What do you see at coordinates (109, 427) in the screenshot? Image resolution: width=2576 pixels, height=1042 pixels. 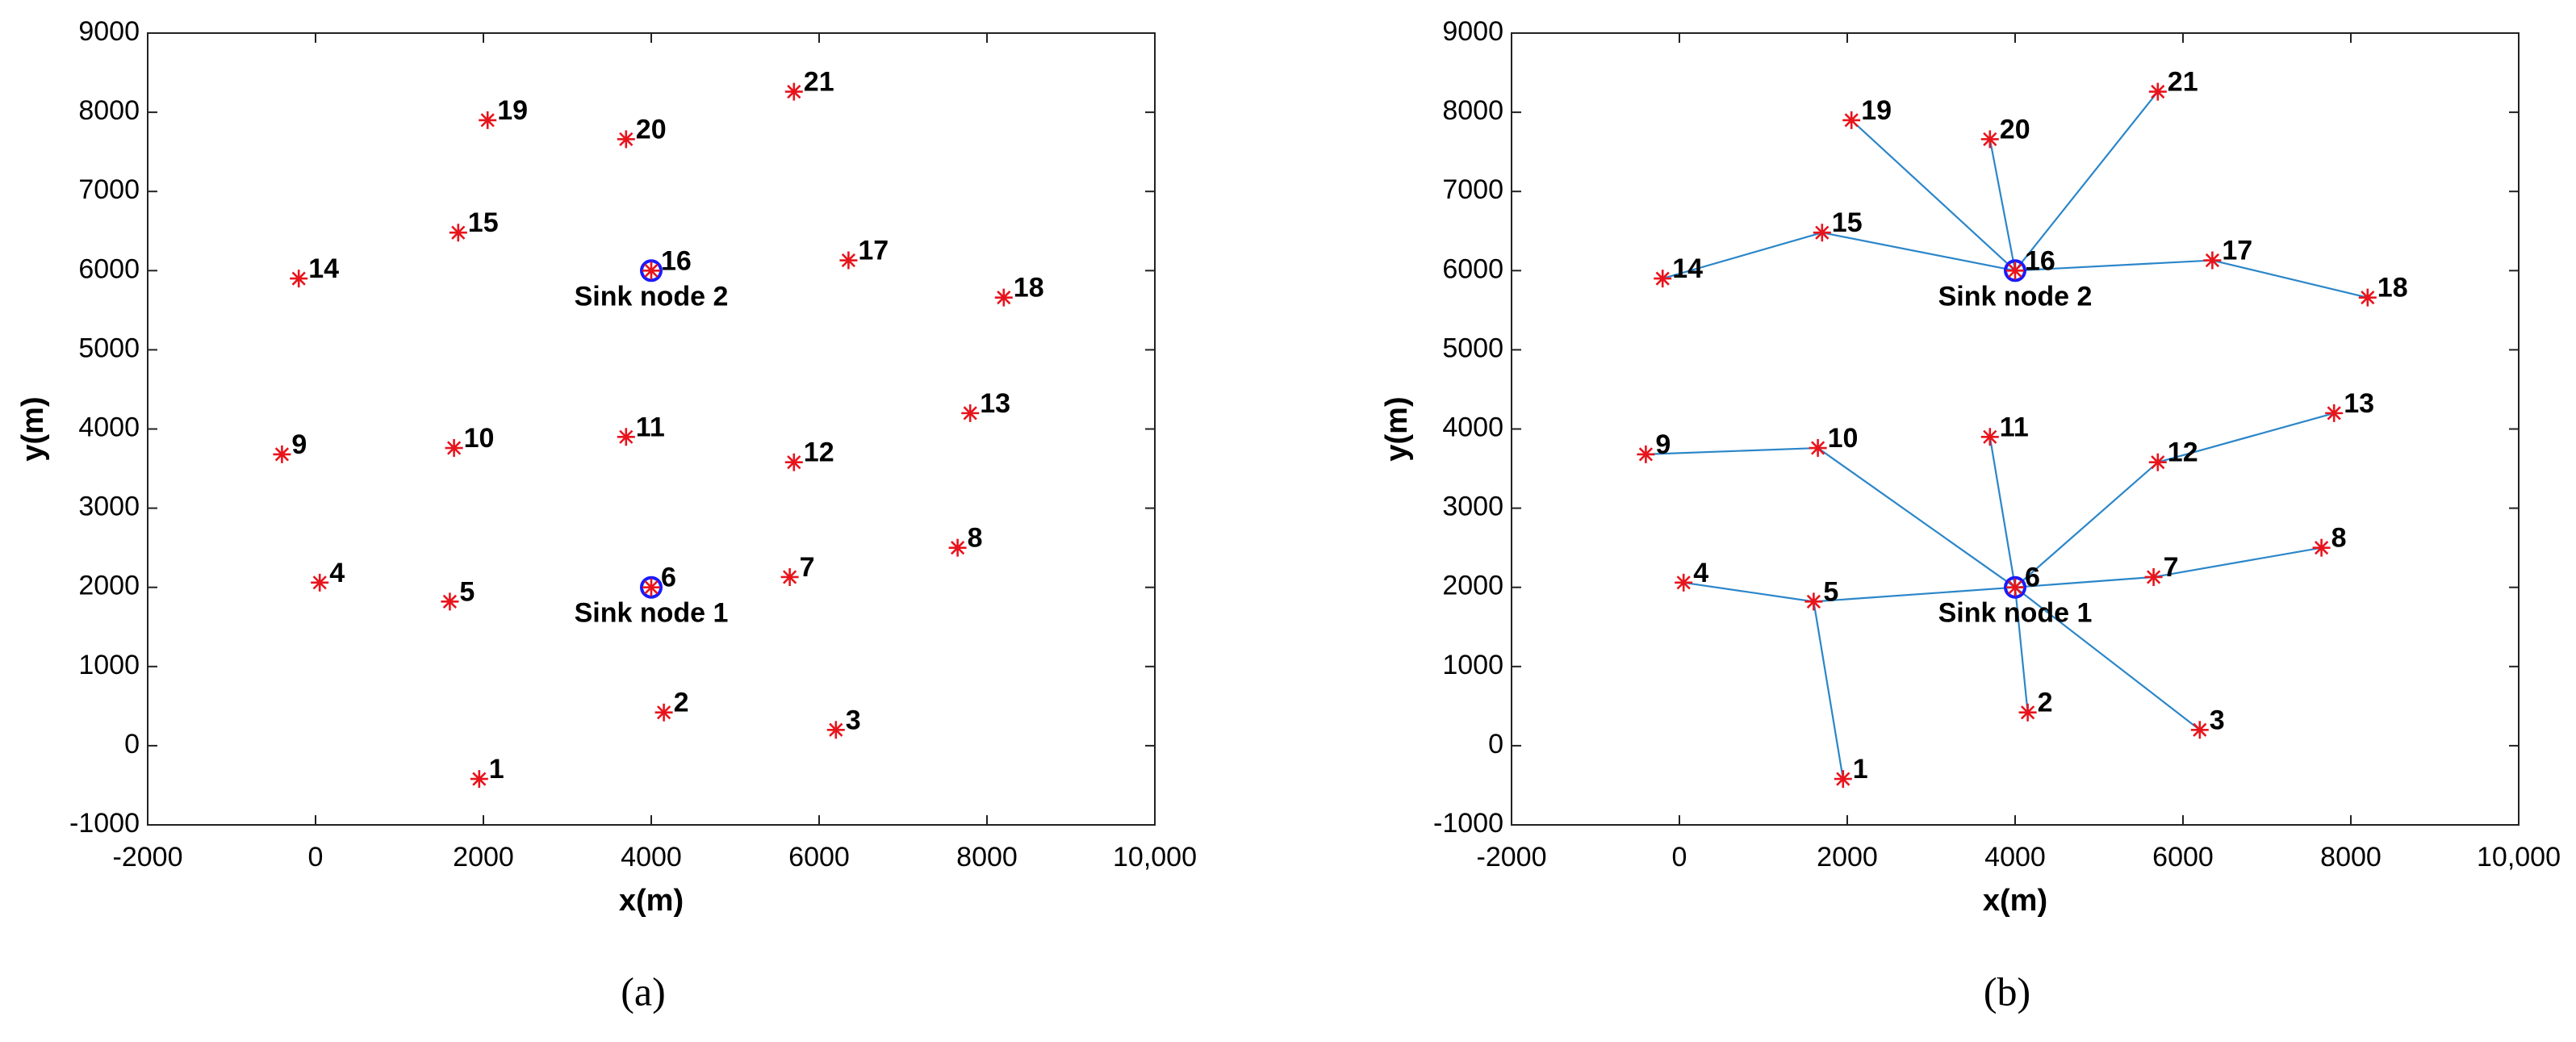 I see `y-tick-label: 4000` at bounding box center [109, 427].